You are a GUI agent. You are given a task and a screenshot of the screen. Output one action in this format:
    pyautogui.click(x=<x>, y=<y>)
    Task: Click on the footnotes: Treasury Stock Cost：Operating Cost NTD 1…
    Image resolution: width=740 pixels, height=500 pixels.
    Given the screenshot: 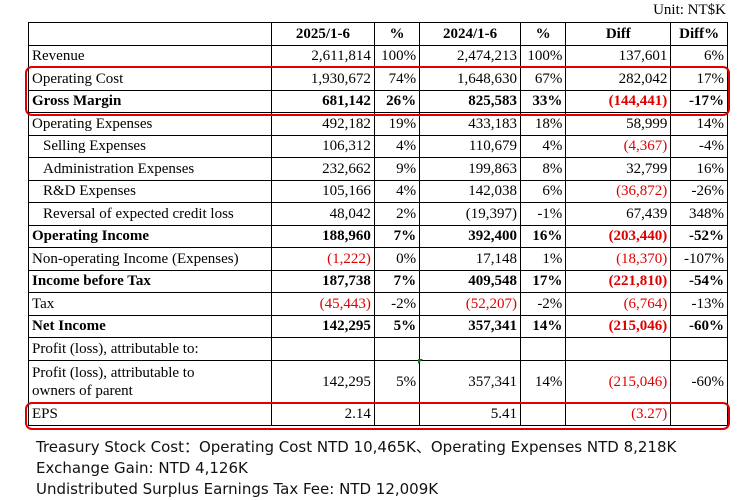 What is the action you would take?
    pyautogui.click(x=356, y=468)
    